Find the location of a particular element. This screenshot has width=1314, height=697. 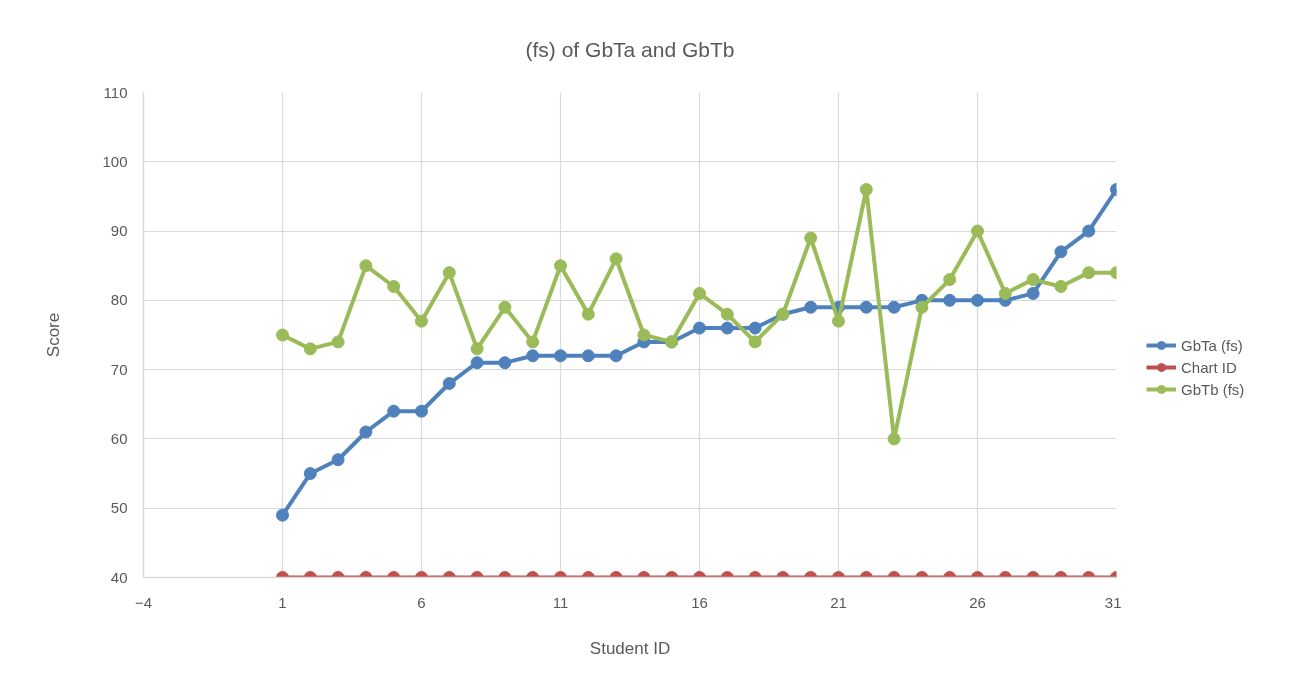

x-tick-label: 16 is located at coordinates (699, 602).